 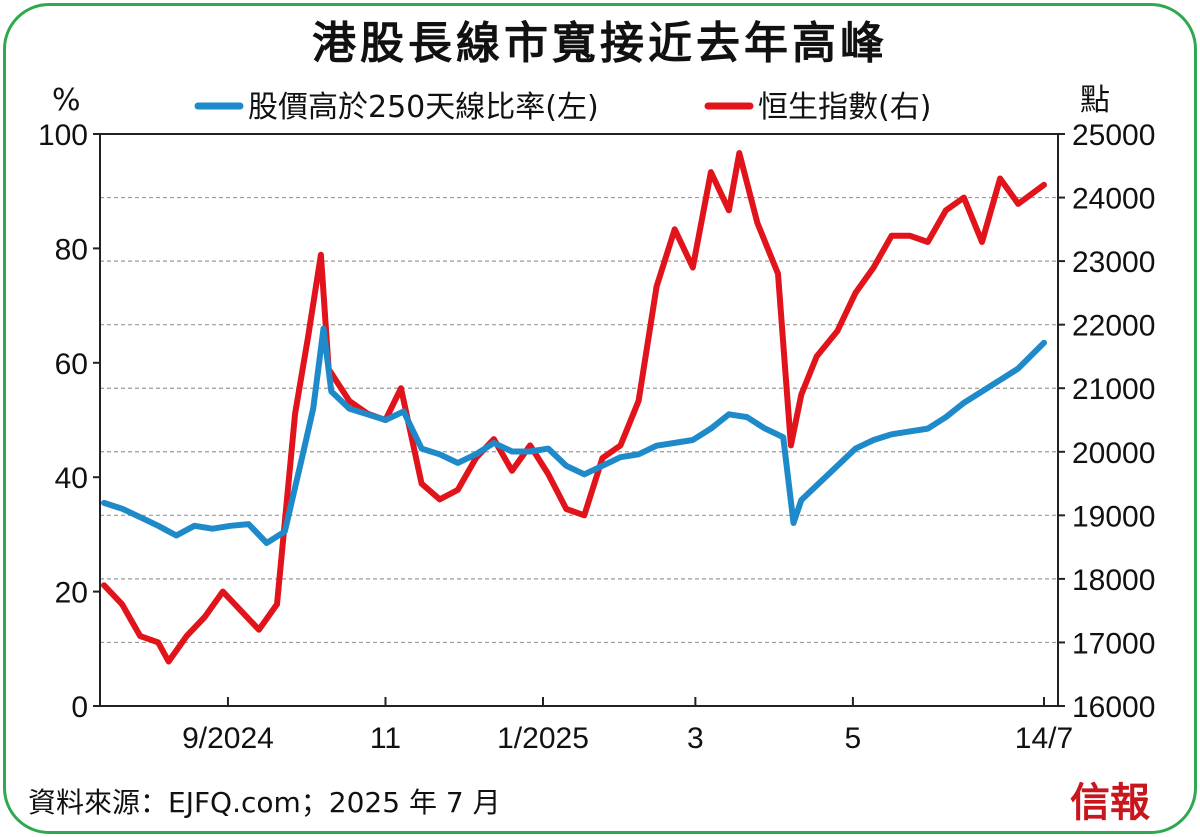 What do you see at coordinates (1113, 516) in the screenshot?
I see `right-axis-tick-label: 19000` at bounding box center [1113, 516].